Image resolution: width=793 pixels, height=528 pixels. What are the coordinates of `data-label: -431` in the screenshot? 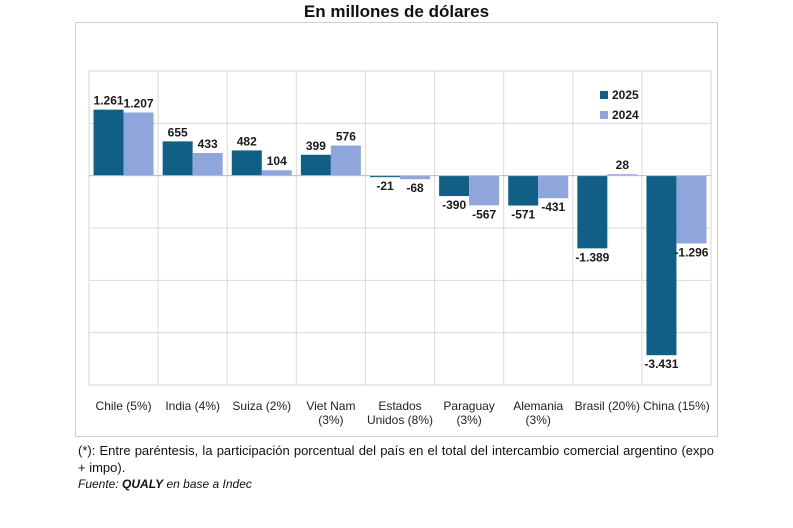 It's located at (553, 207).